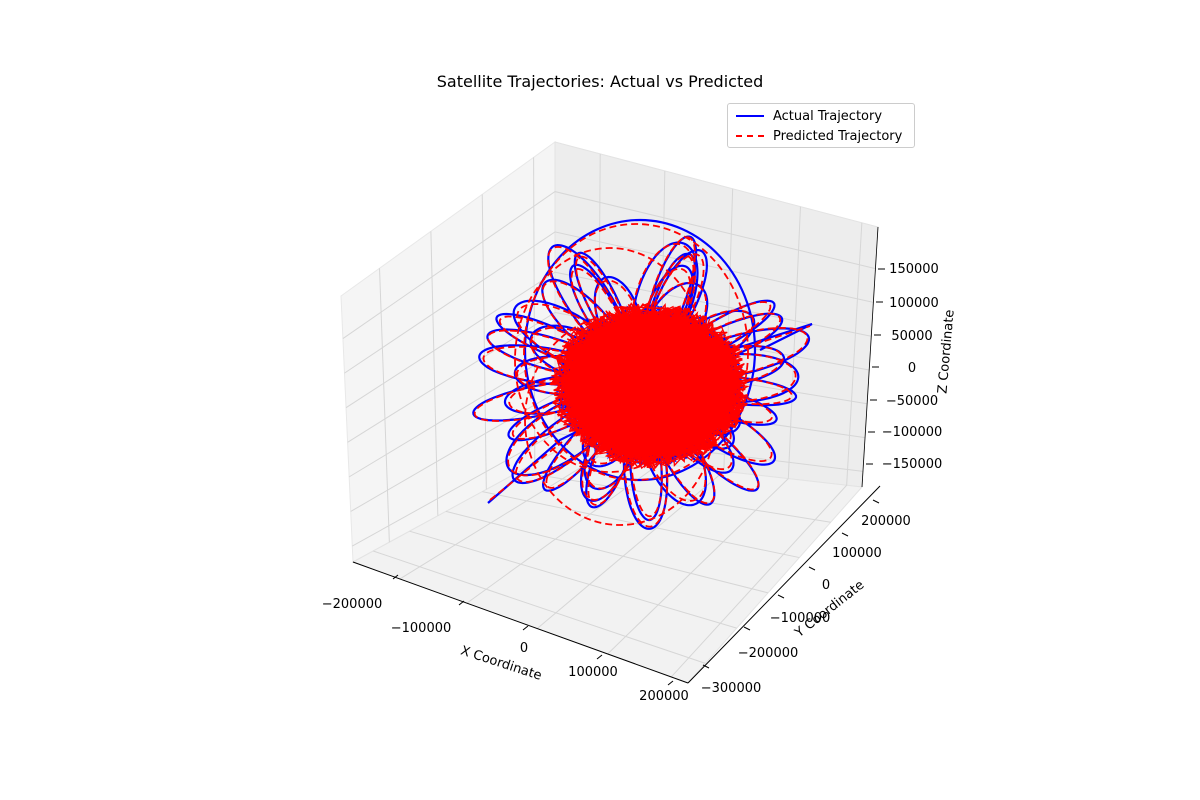 This screenshot has width=1200, height=800. I want to click on z-axis-line, so click(870, 357).